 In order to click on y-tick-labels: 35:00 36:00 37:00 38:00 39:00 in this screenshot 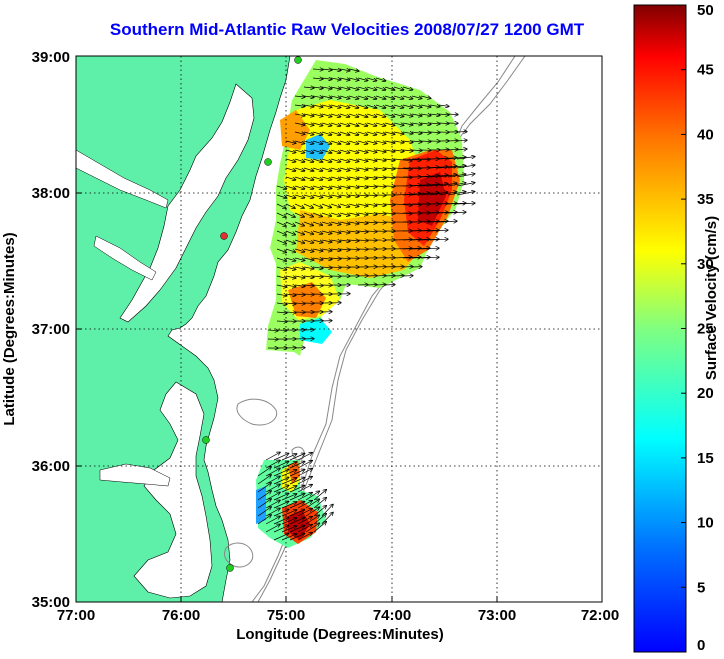, I will do `click(51, 330)`.